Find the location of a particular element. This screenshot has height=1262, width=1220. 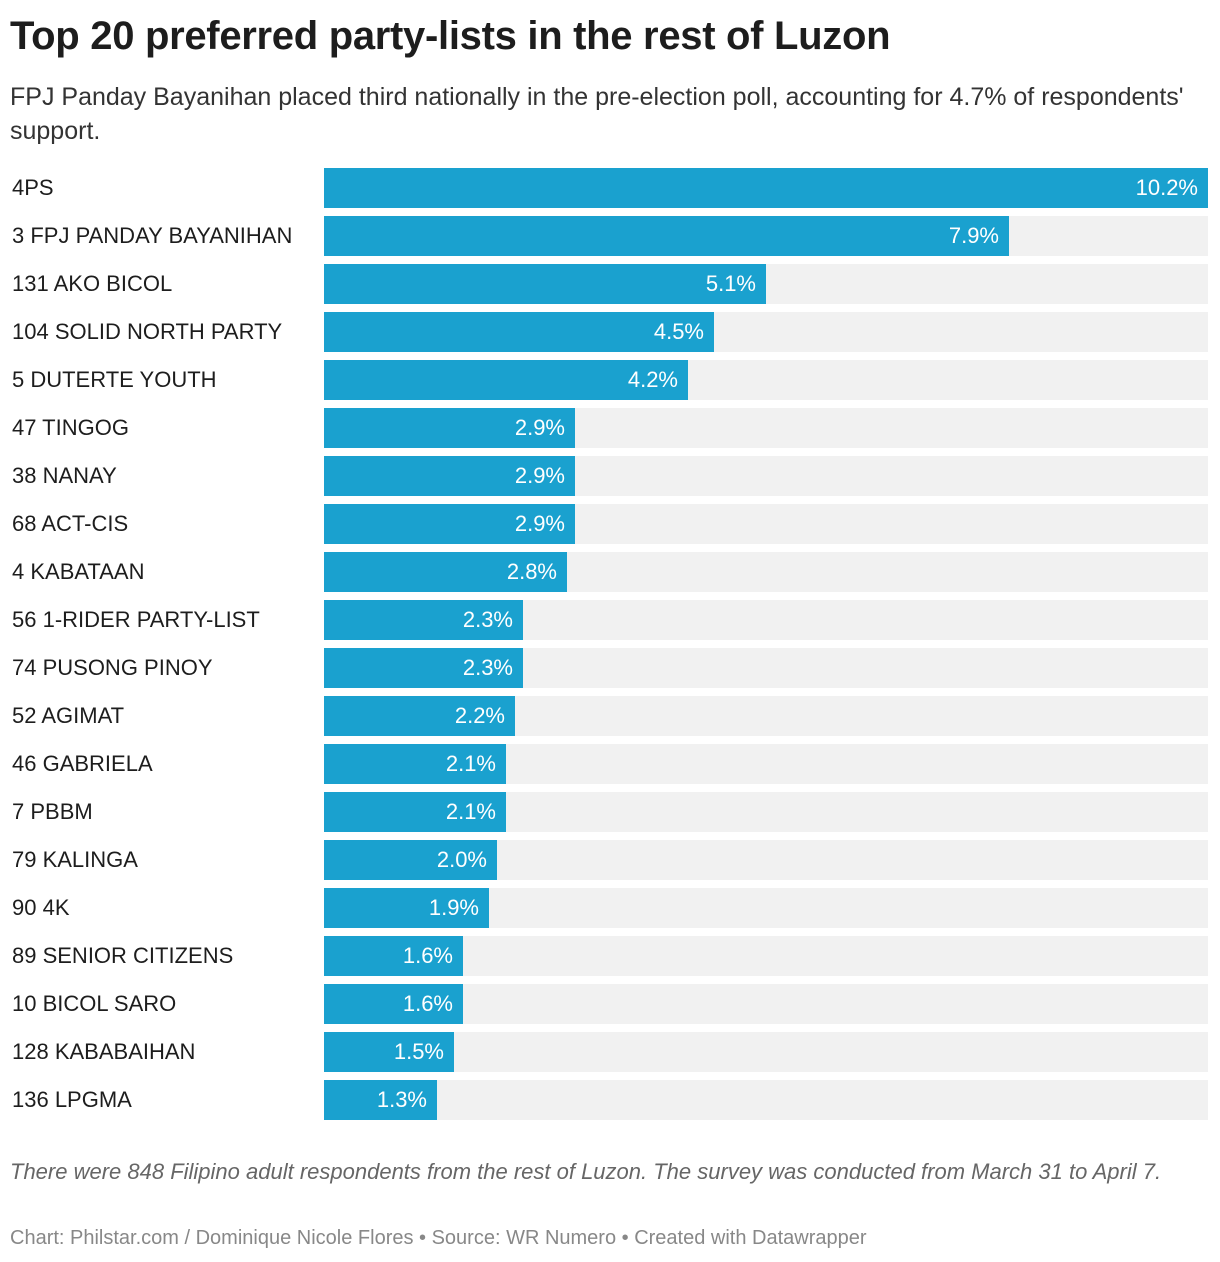

bar-row: 5 DUTERTE YOUTH 4.2% is located at coordinates (610, 380).